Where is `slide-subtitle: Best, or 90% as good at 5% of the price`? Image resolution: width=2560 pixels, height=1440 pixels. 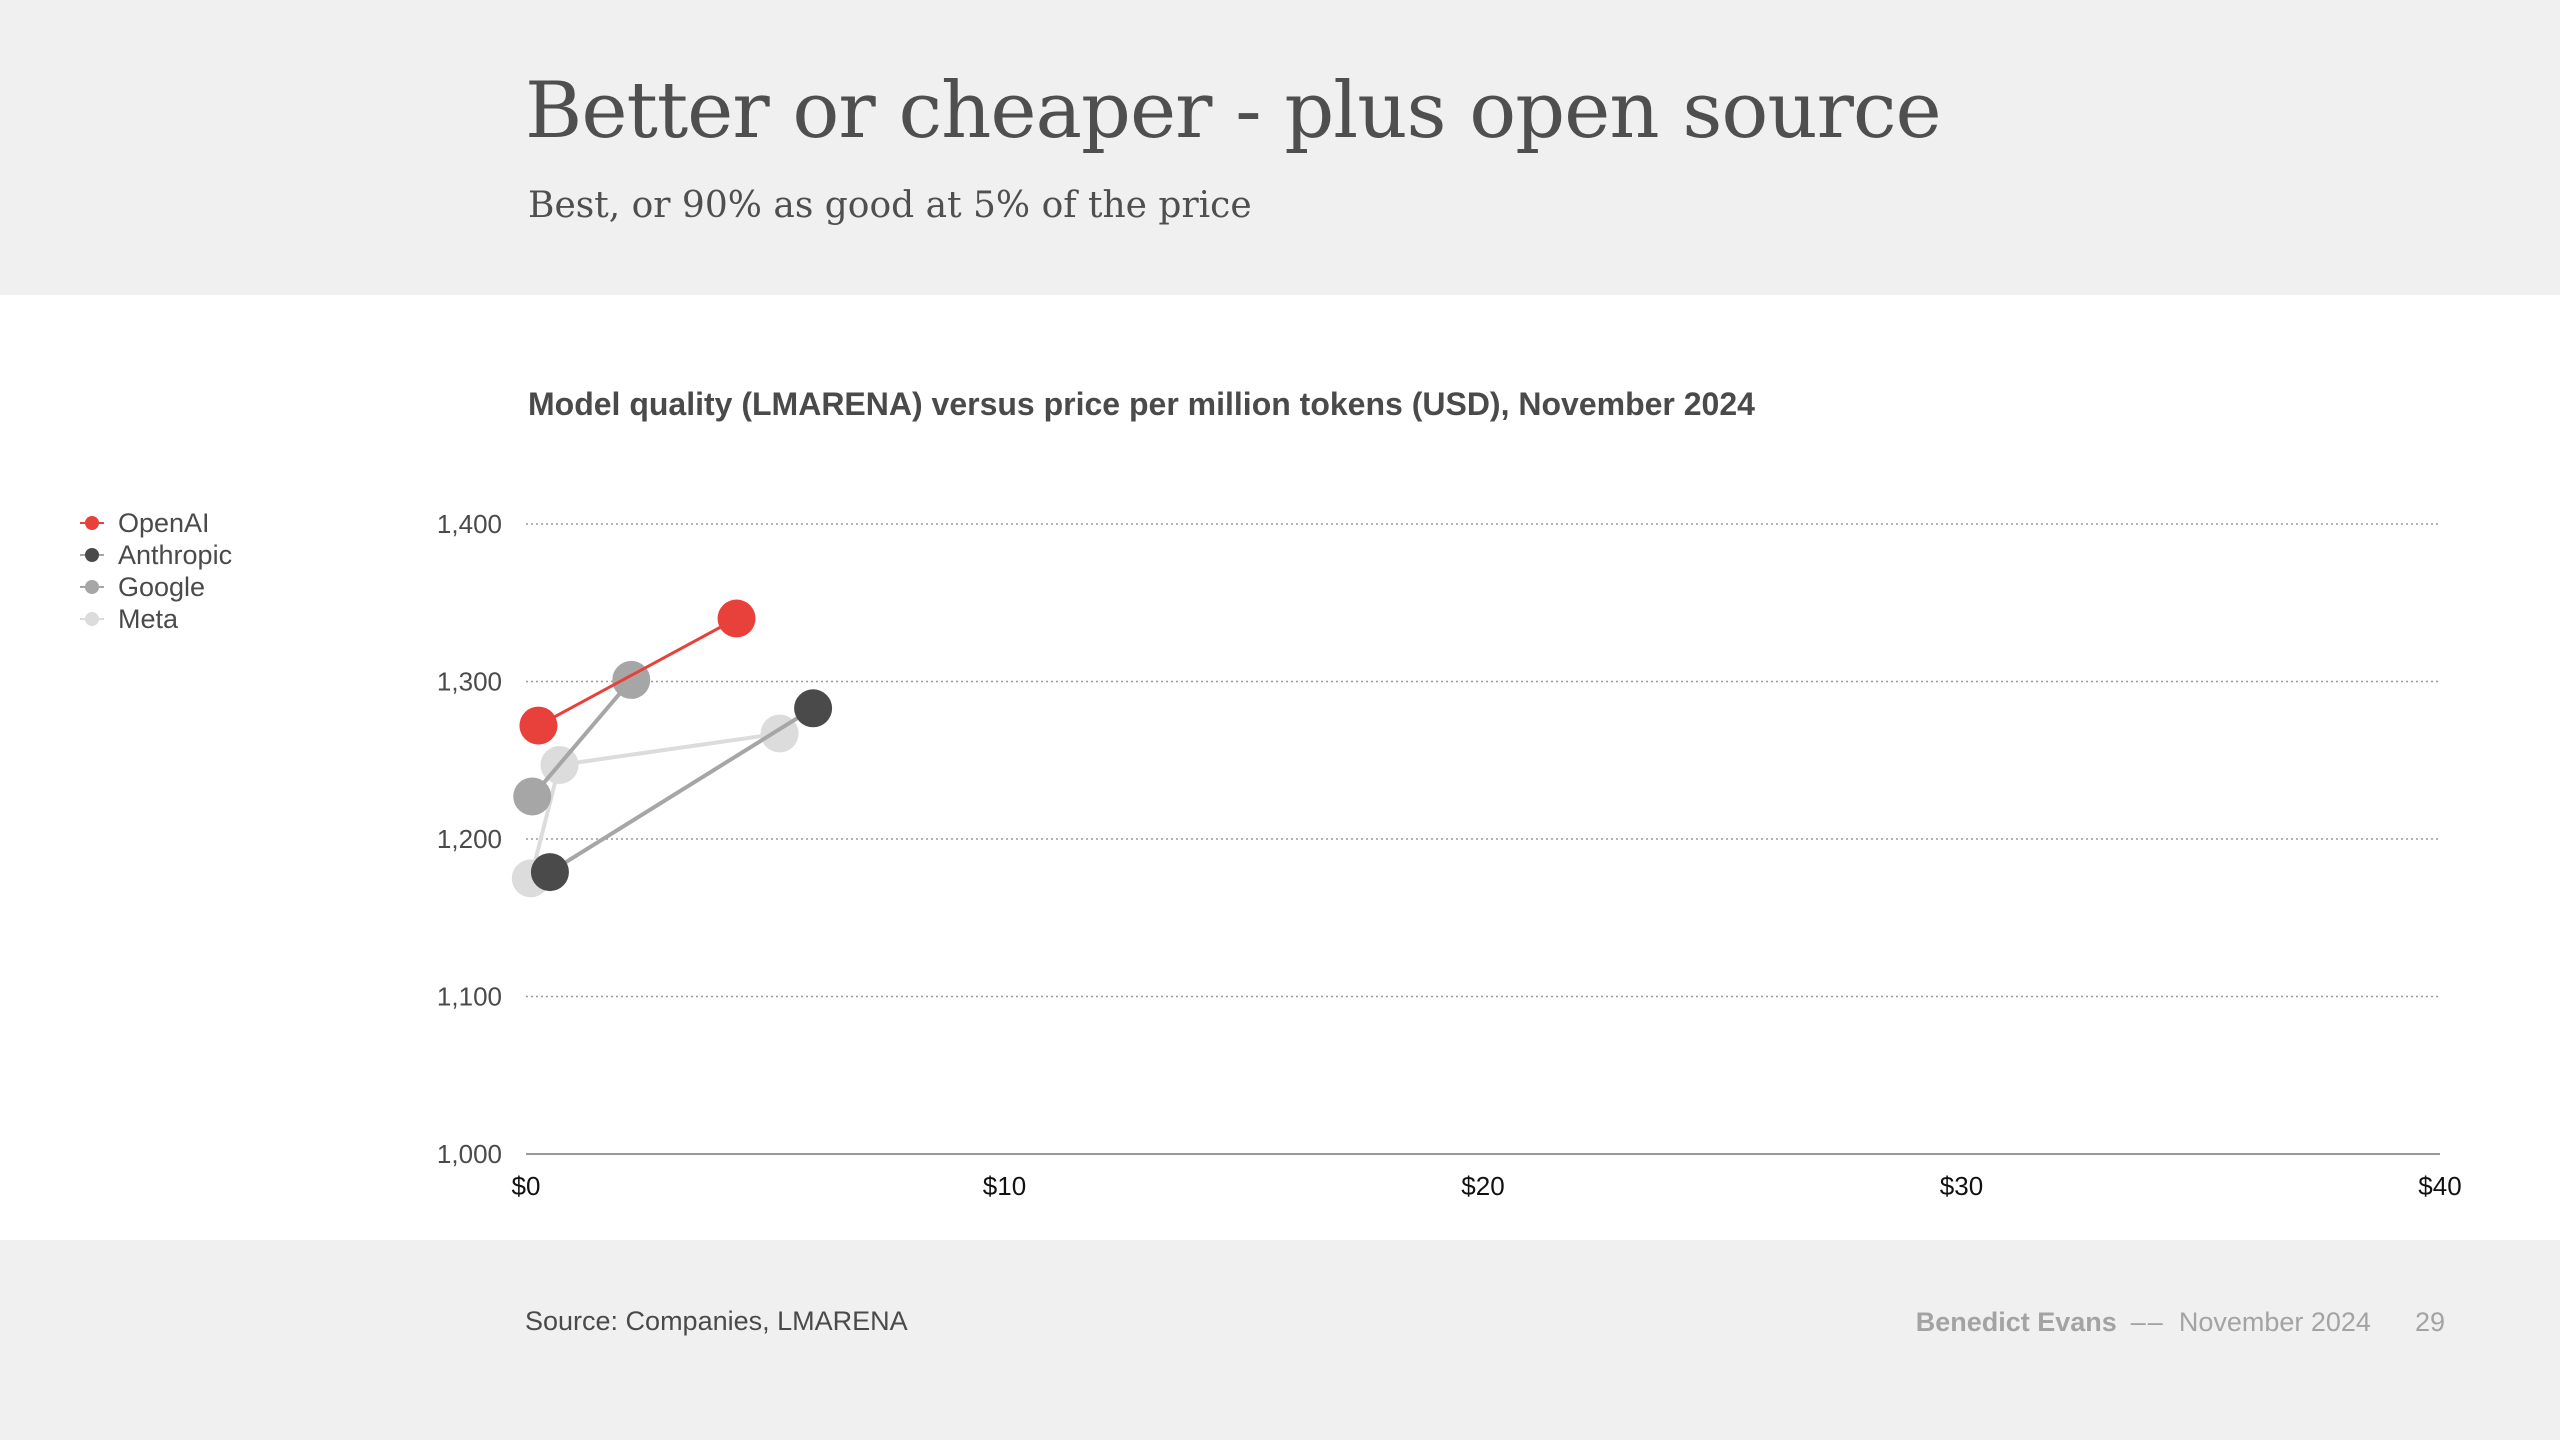
slide-subtitle: Best, or 90% as good at 5% of the price is located at coordinates (890, 205).